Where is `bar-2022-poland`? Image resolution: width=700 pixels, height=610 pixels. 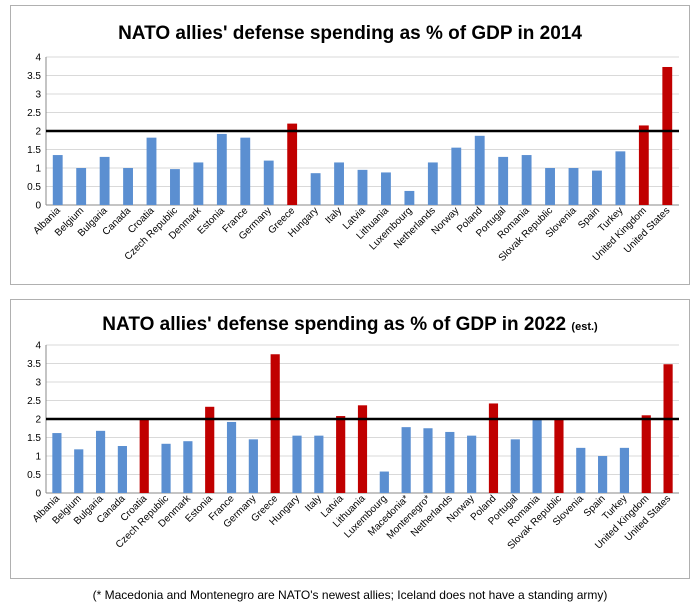
bar-2022-poland is located at coordinates (493, 448).